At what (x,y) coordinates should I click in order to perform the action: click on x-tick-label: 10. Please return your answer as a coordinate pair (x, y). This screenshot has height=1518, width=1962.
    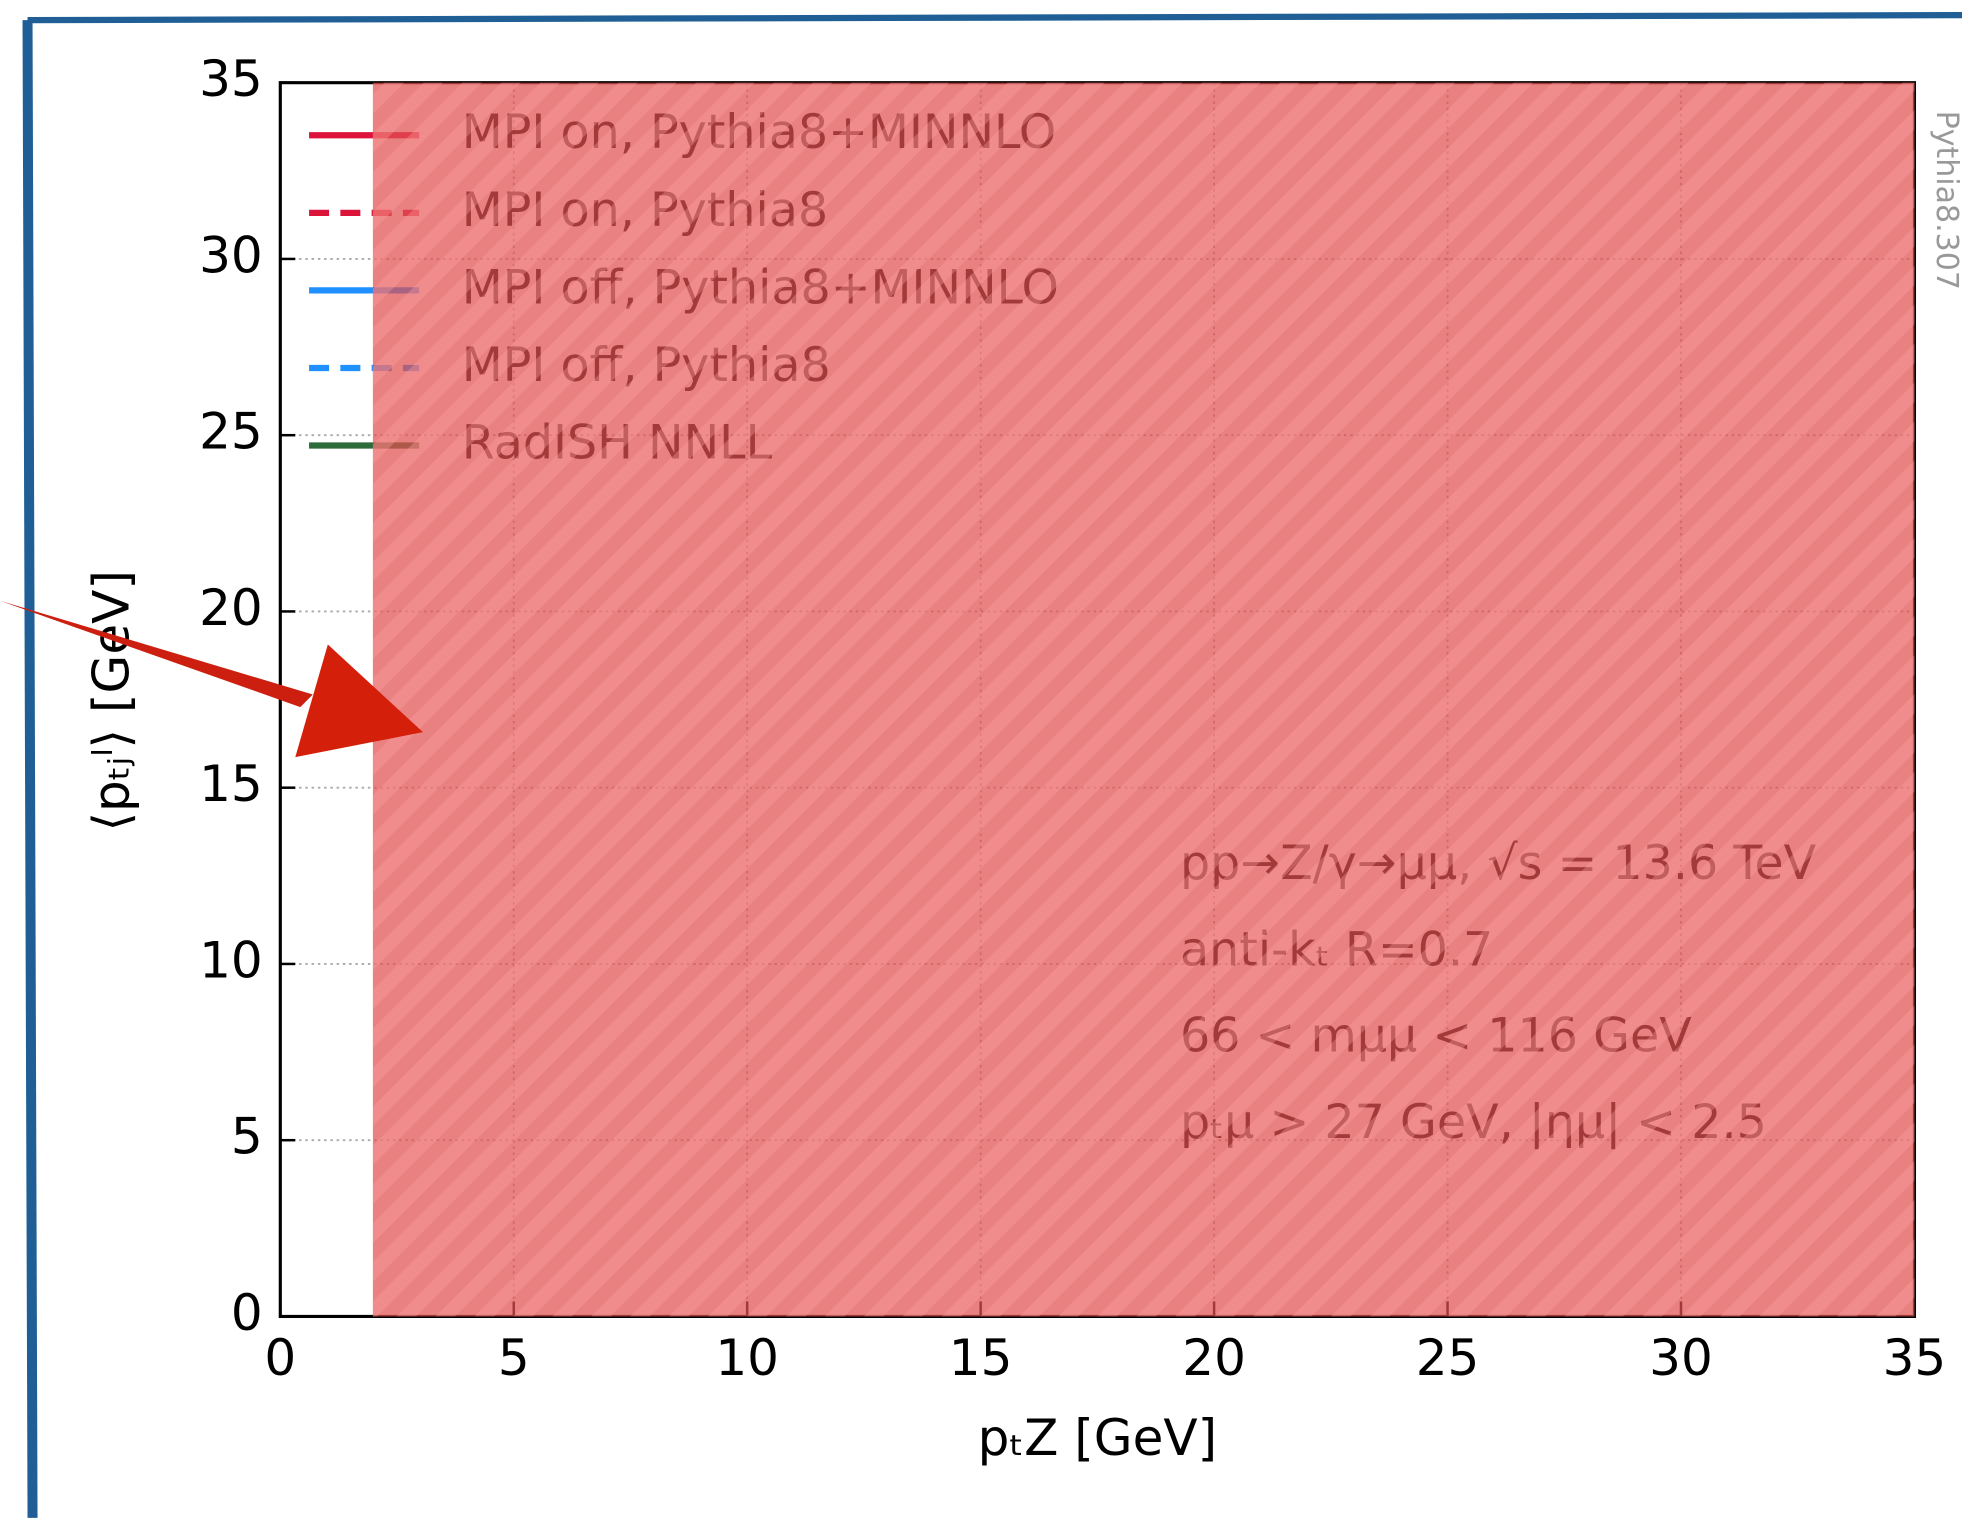
    Looking at the image, I should click on (747, 1358).